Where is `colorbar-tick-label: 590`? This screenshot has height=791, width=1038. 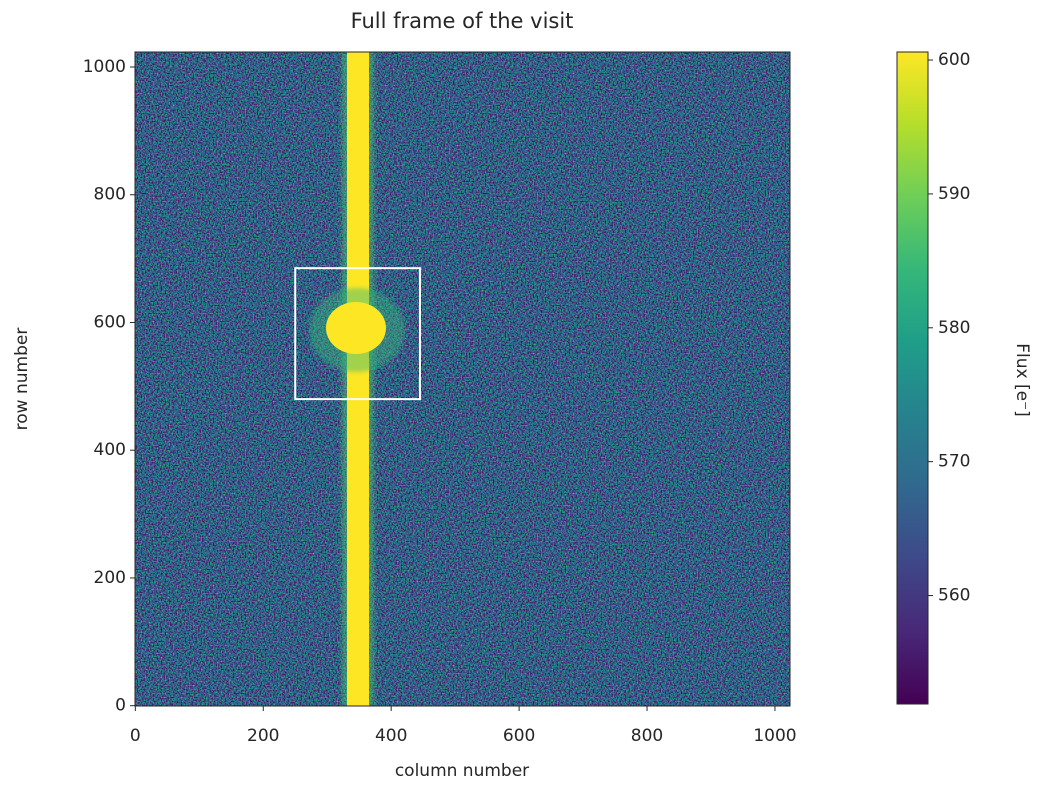
colorbar-tick-label: 590 is located at coordinates (954, 194).